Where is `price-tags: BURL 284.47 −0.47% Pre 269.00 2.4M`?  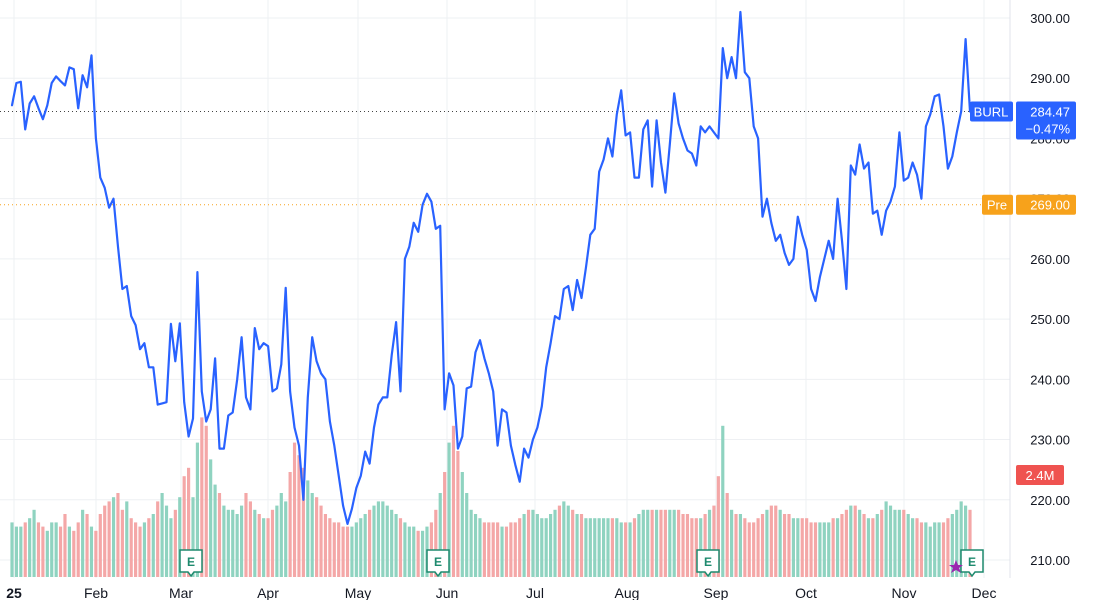 price-tags: BURL 284.47 −0.47% Pre 269.00 2.4M is located at coordinates (1023, 293).